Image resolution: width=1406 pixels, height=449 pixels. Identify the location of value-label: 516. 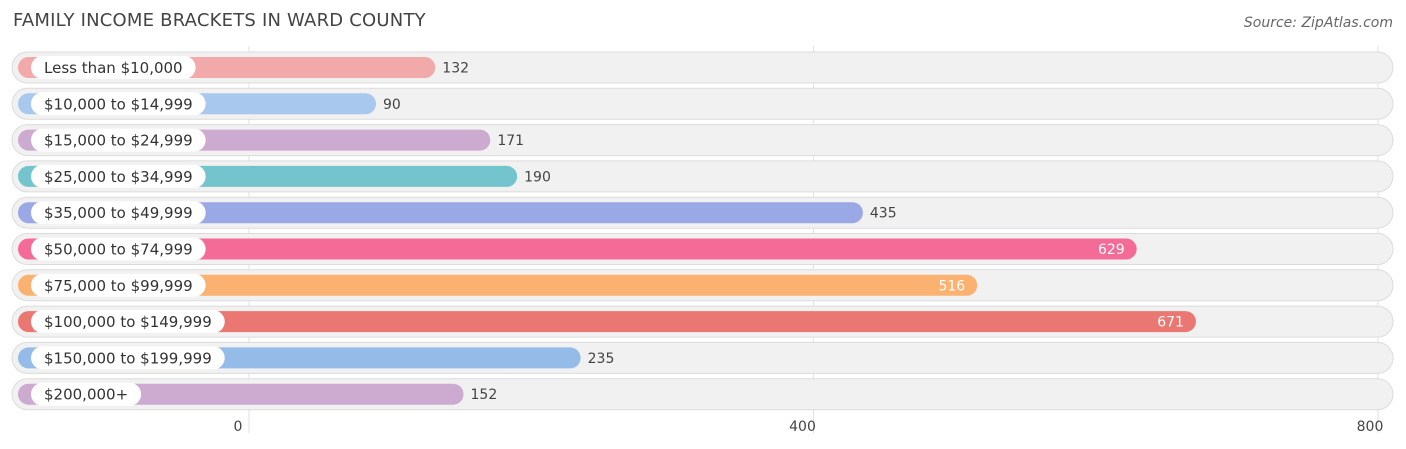
(951, 286).